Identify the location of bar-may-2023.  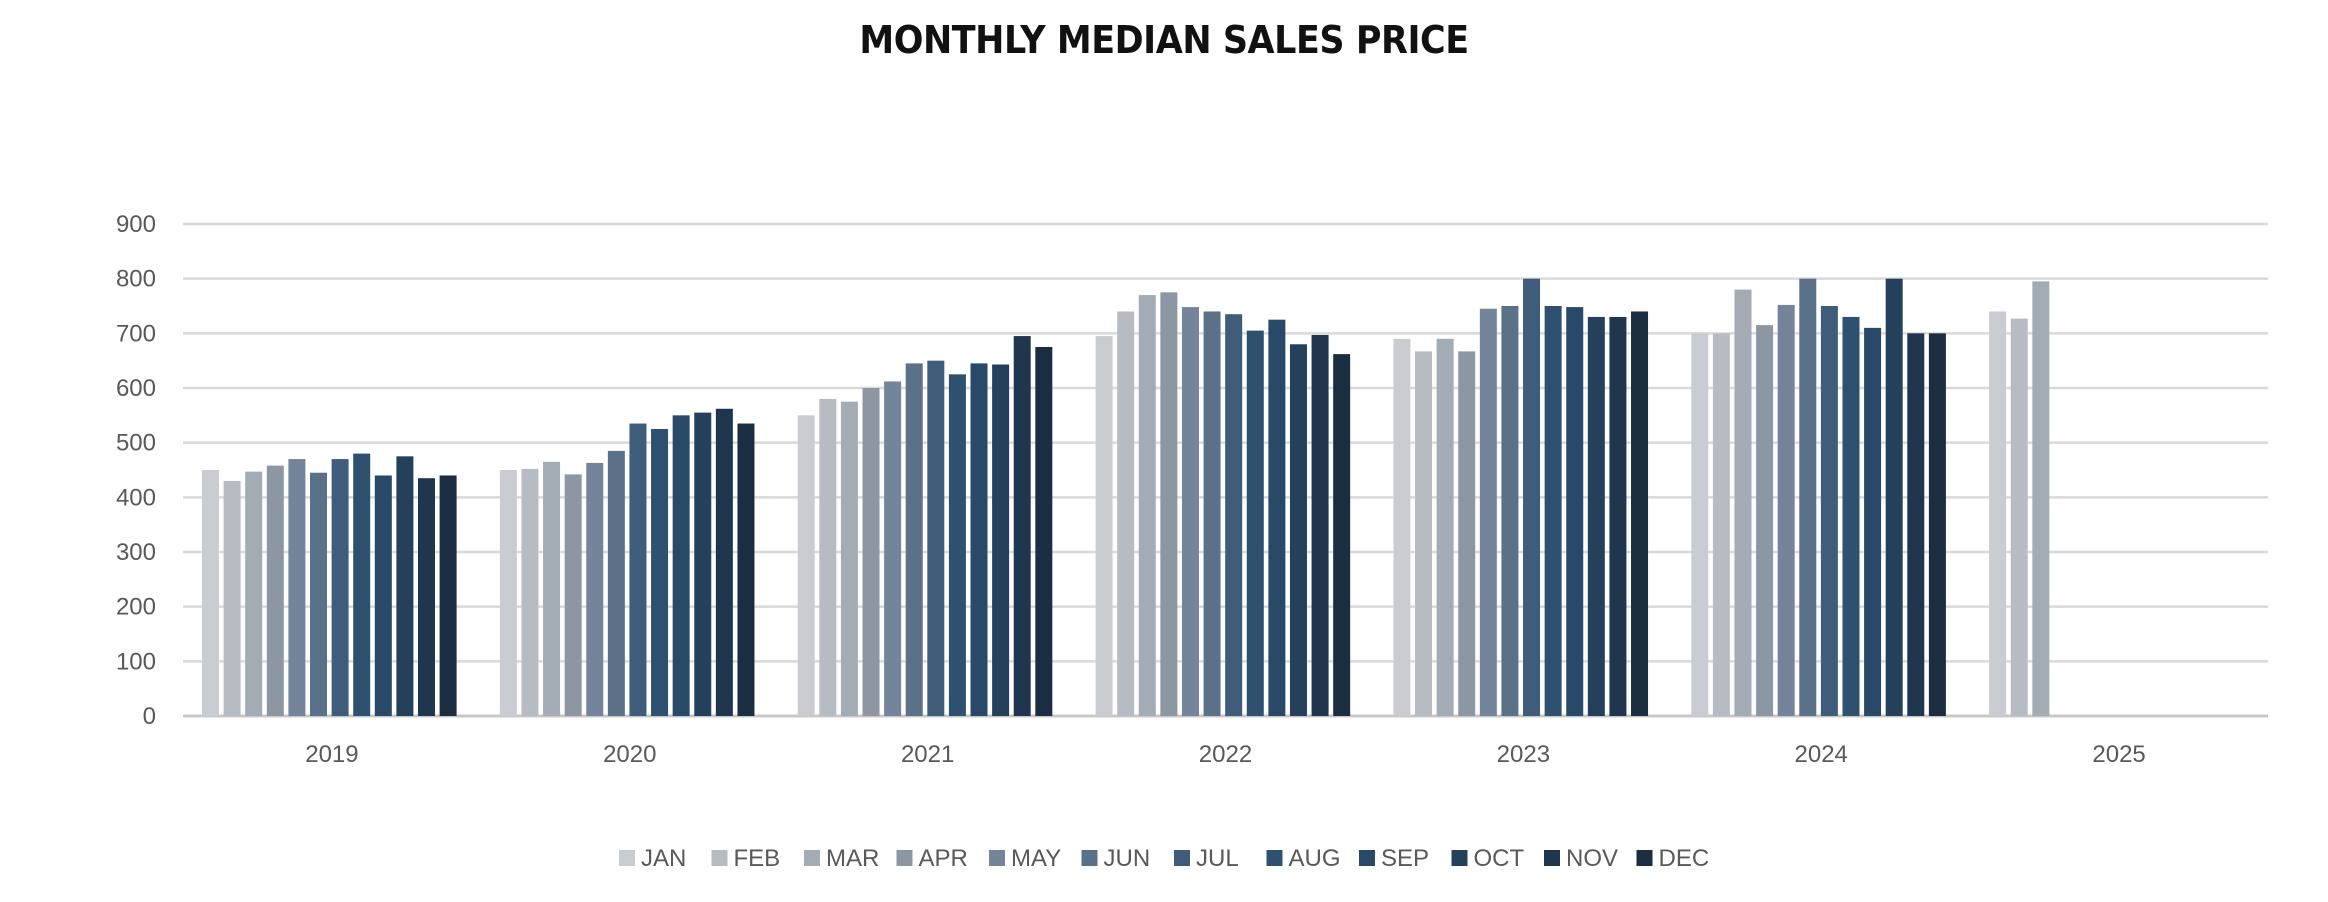
(1488, 512).